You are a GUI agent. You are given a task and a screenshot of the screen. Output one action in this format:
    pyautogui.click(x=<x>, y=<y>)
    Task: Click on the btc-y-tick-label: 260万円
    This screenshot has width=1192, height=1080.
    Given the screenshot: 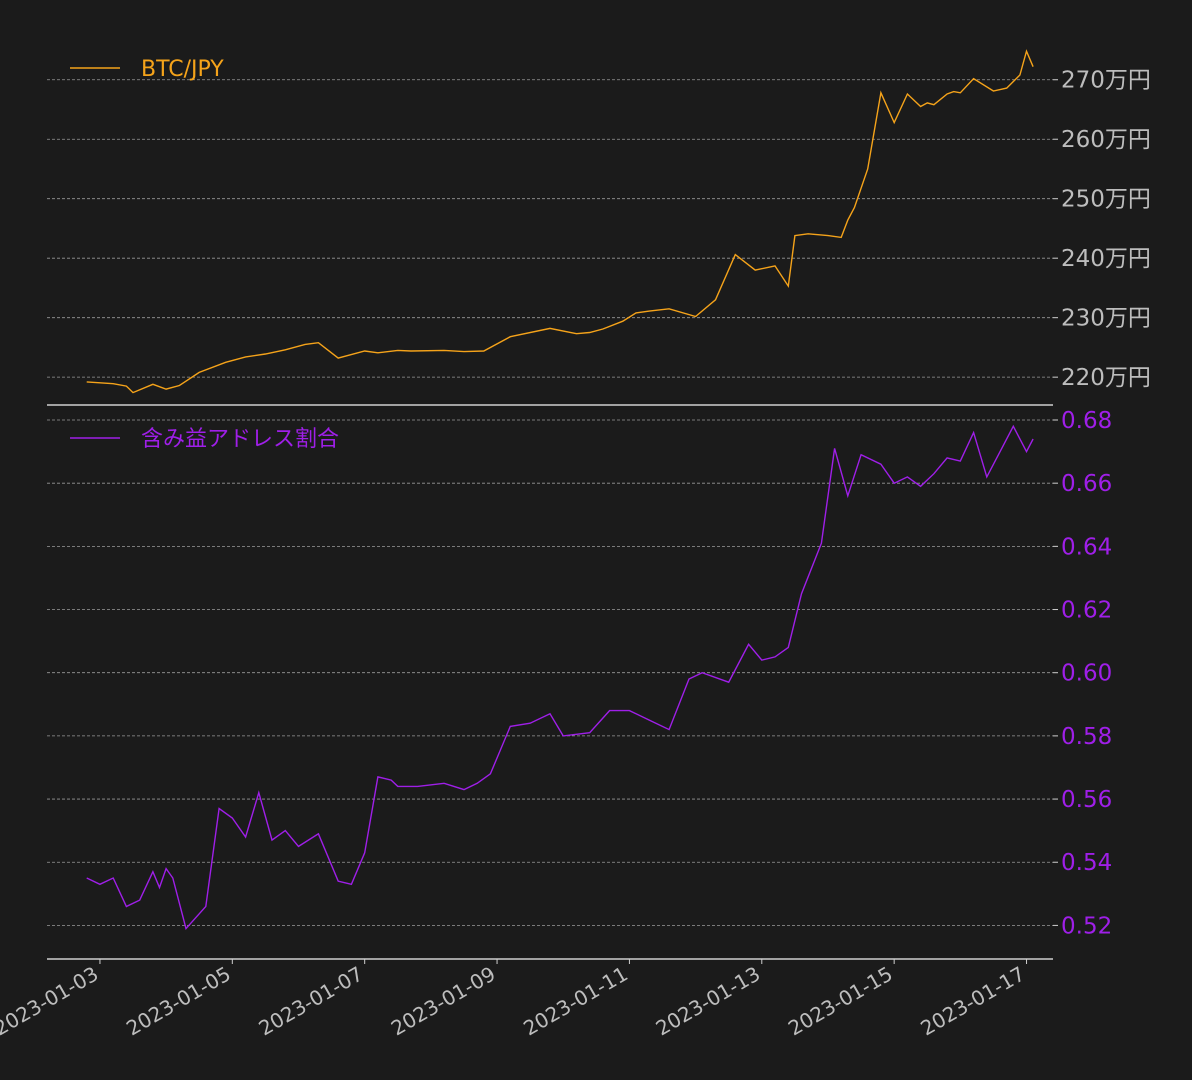 What is the action you would take?
    pyautogui.click(x=1106, y=140)
    